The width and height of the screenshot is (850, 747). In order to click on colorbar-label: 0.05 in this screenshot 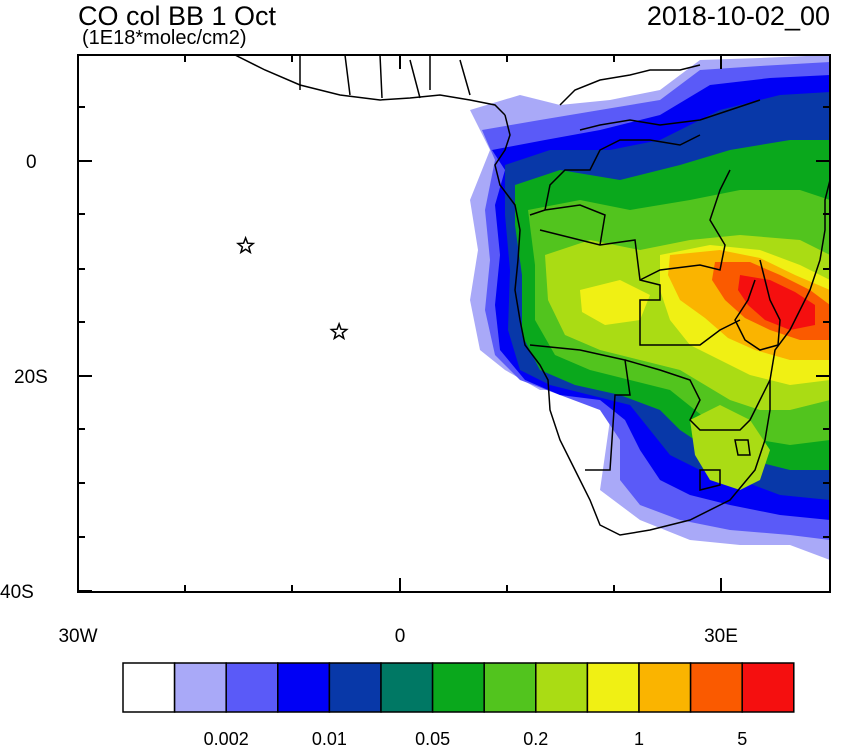, I will do `click(432, 738)`.